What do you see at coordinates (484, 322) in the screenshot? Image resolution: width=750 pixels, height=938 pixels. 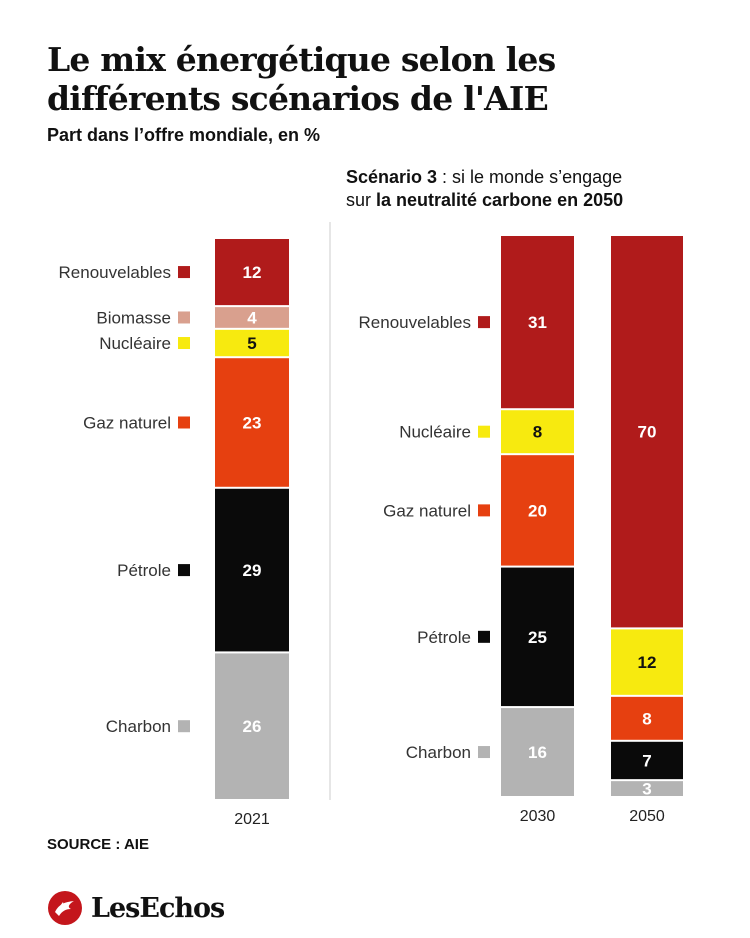 I see `legend-swatch-2030-renouvelables` at bounding box center [484, 322].